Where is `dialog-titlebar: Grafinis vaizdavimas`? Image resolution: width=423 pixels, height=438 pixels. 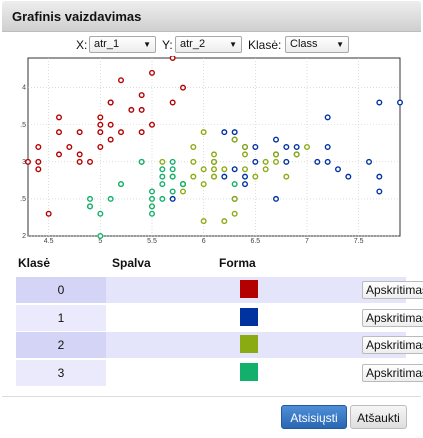 dialog-titlebar: Grafinis vaizdavimas is located at coordinates (211, 16).